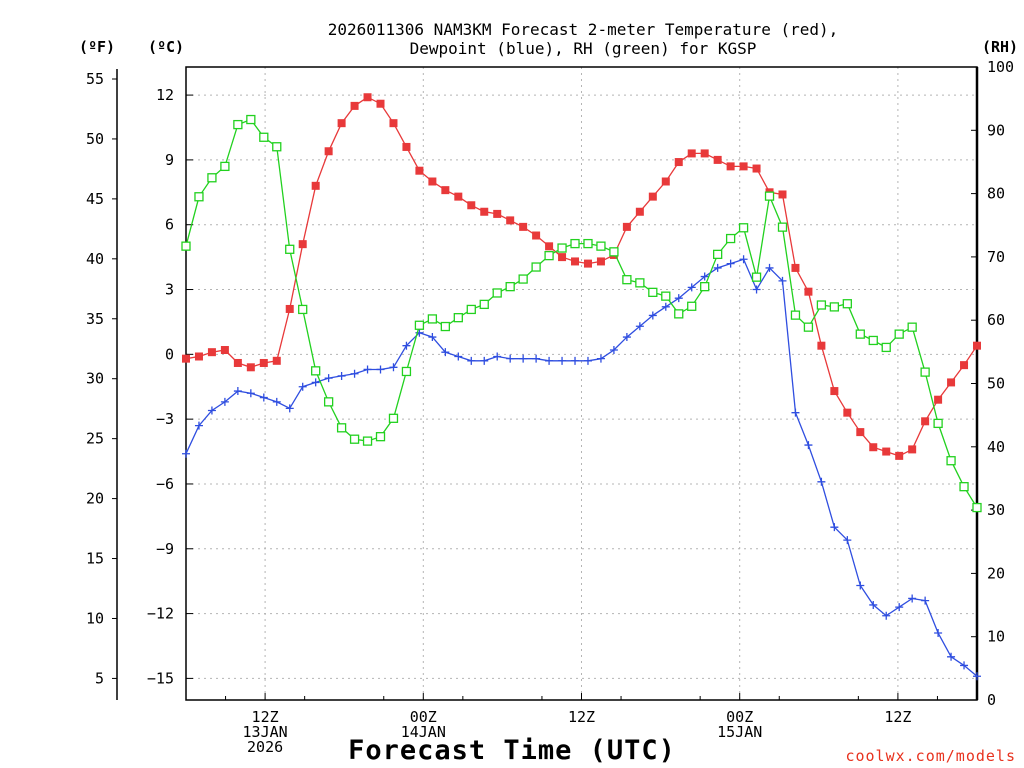  Describe the element at coordinates (996, 573) in the screenshot. I see `rh-tick-label: 20` at that location.